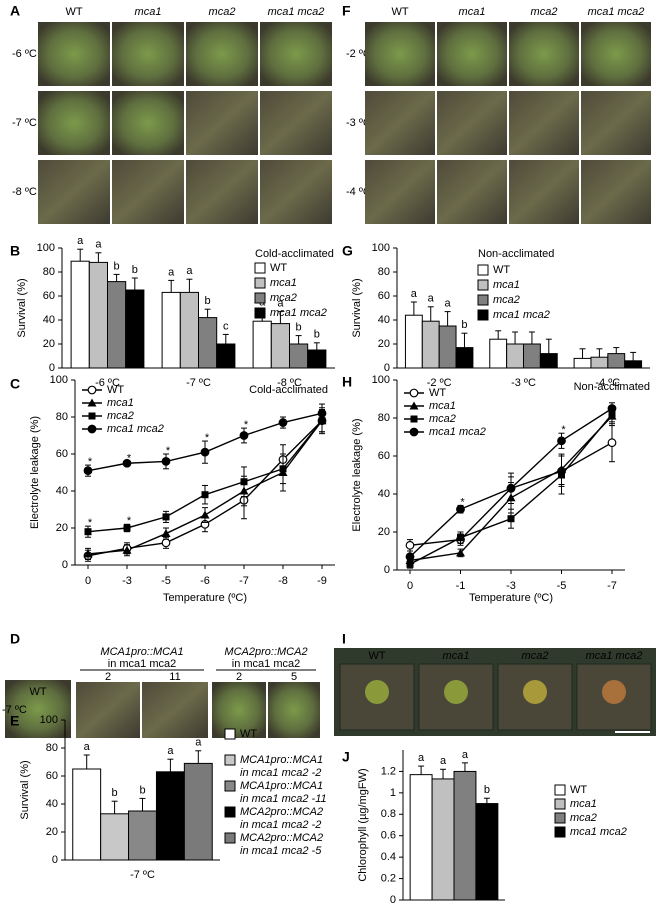 This screenshot has width=660, height=920. Describe the element at coordinates (283, 799) in the screenshot. I see `legend-label-line: in mca1 mca2 -11` at that location.